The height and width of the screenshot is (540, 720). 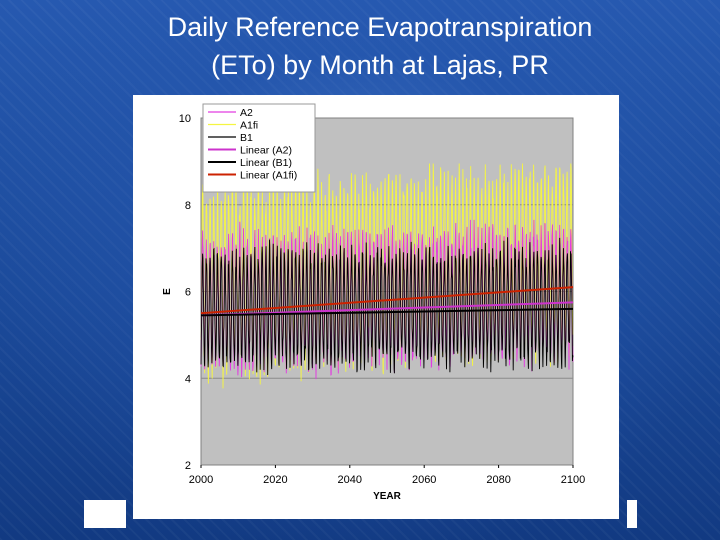 I want to click on trend-linear-a2-line, so click(x=387, y=309).